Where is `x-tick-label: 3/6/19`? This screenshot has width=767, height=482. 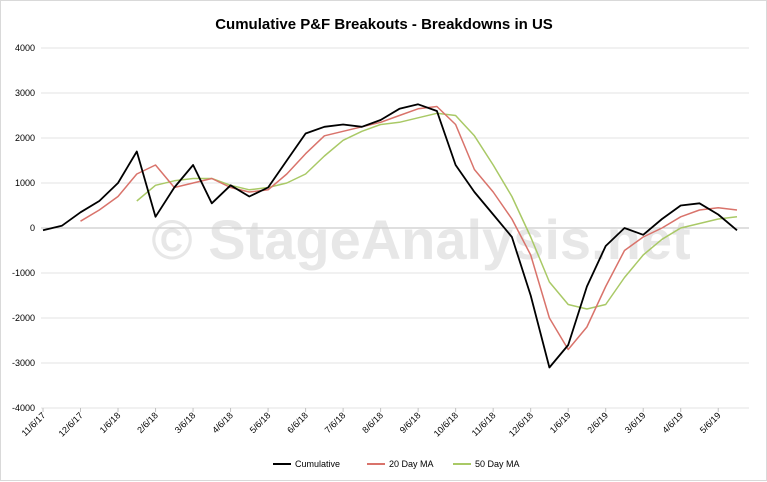
x-tick-label: 3/6/19 is located at coordinates (635, 422).